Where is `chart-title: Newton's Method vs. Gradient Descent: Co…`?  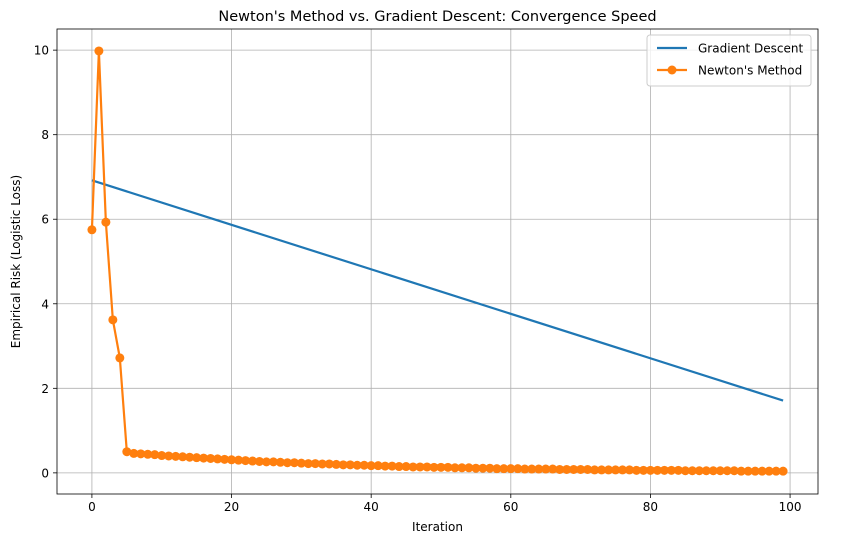
chart-title: Newton's Method vs. Gradient Descent: Co… is located at coordinates (437, 17).